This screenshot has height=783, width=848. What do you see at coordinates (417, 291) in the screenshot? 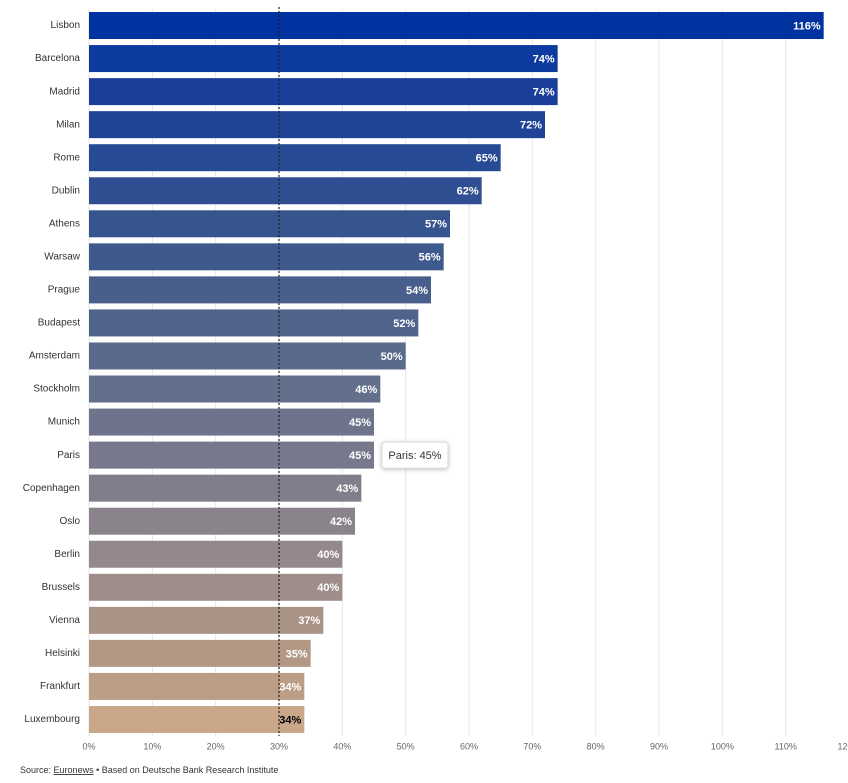
I see `value-label: 54%` at bounding box center [417, 291].